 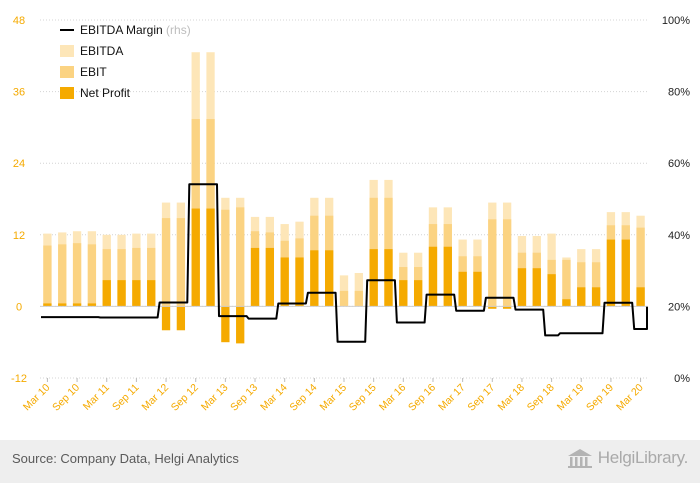 What do you see at coordinates (126, 398) in the screenshot?
I see `x-tick-label: Sep 11` at bounding box center [126, 398].